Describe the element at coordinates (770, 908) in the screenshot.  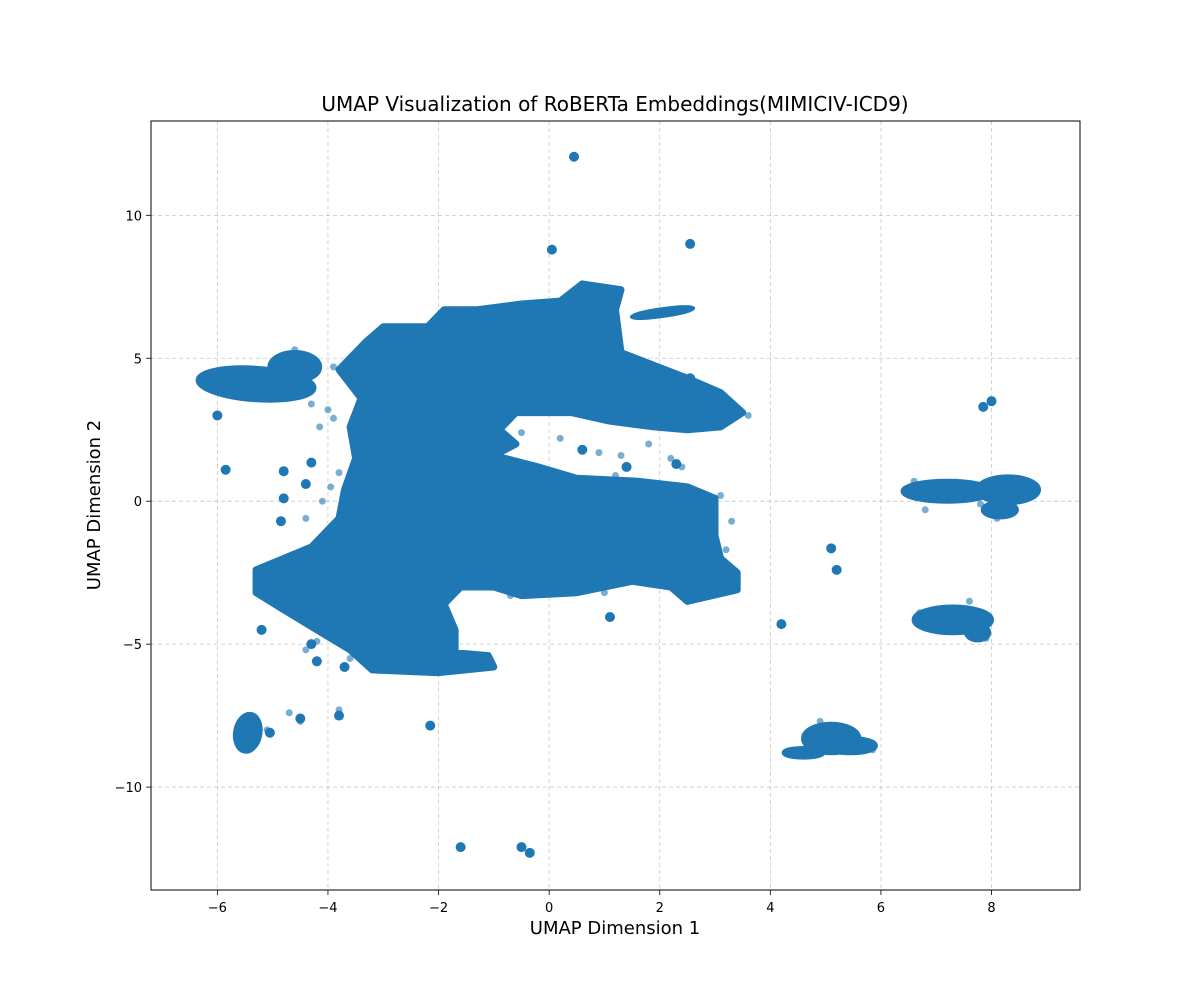
I see `x-tick-label: 4` at that location.